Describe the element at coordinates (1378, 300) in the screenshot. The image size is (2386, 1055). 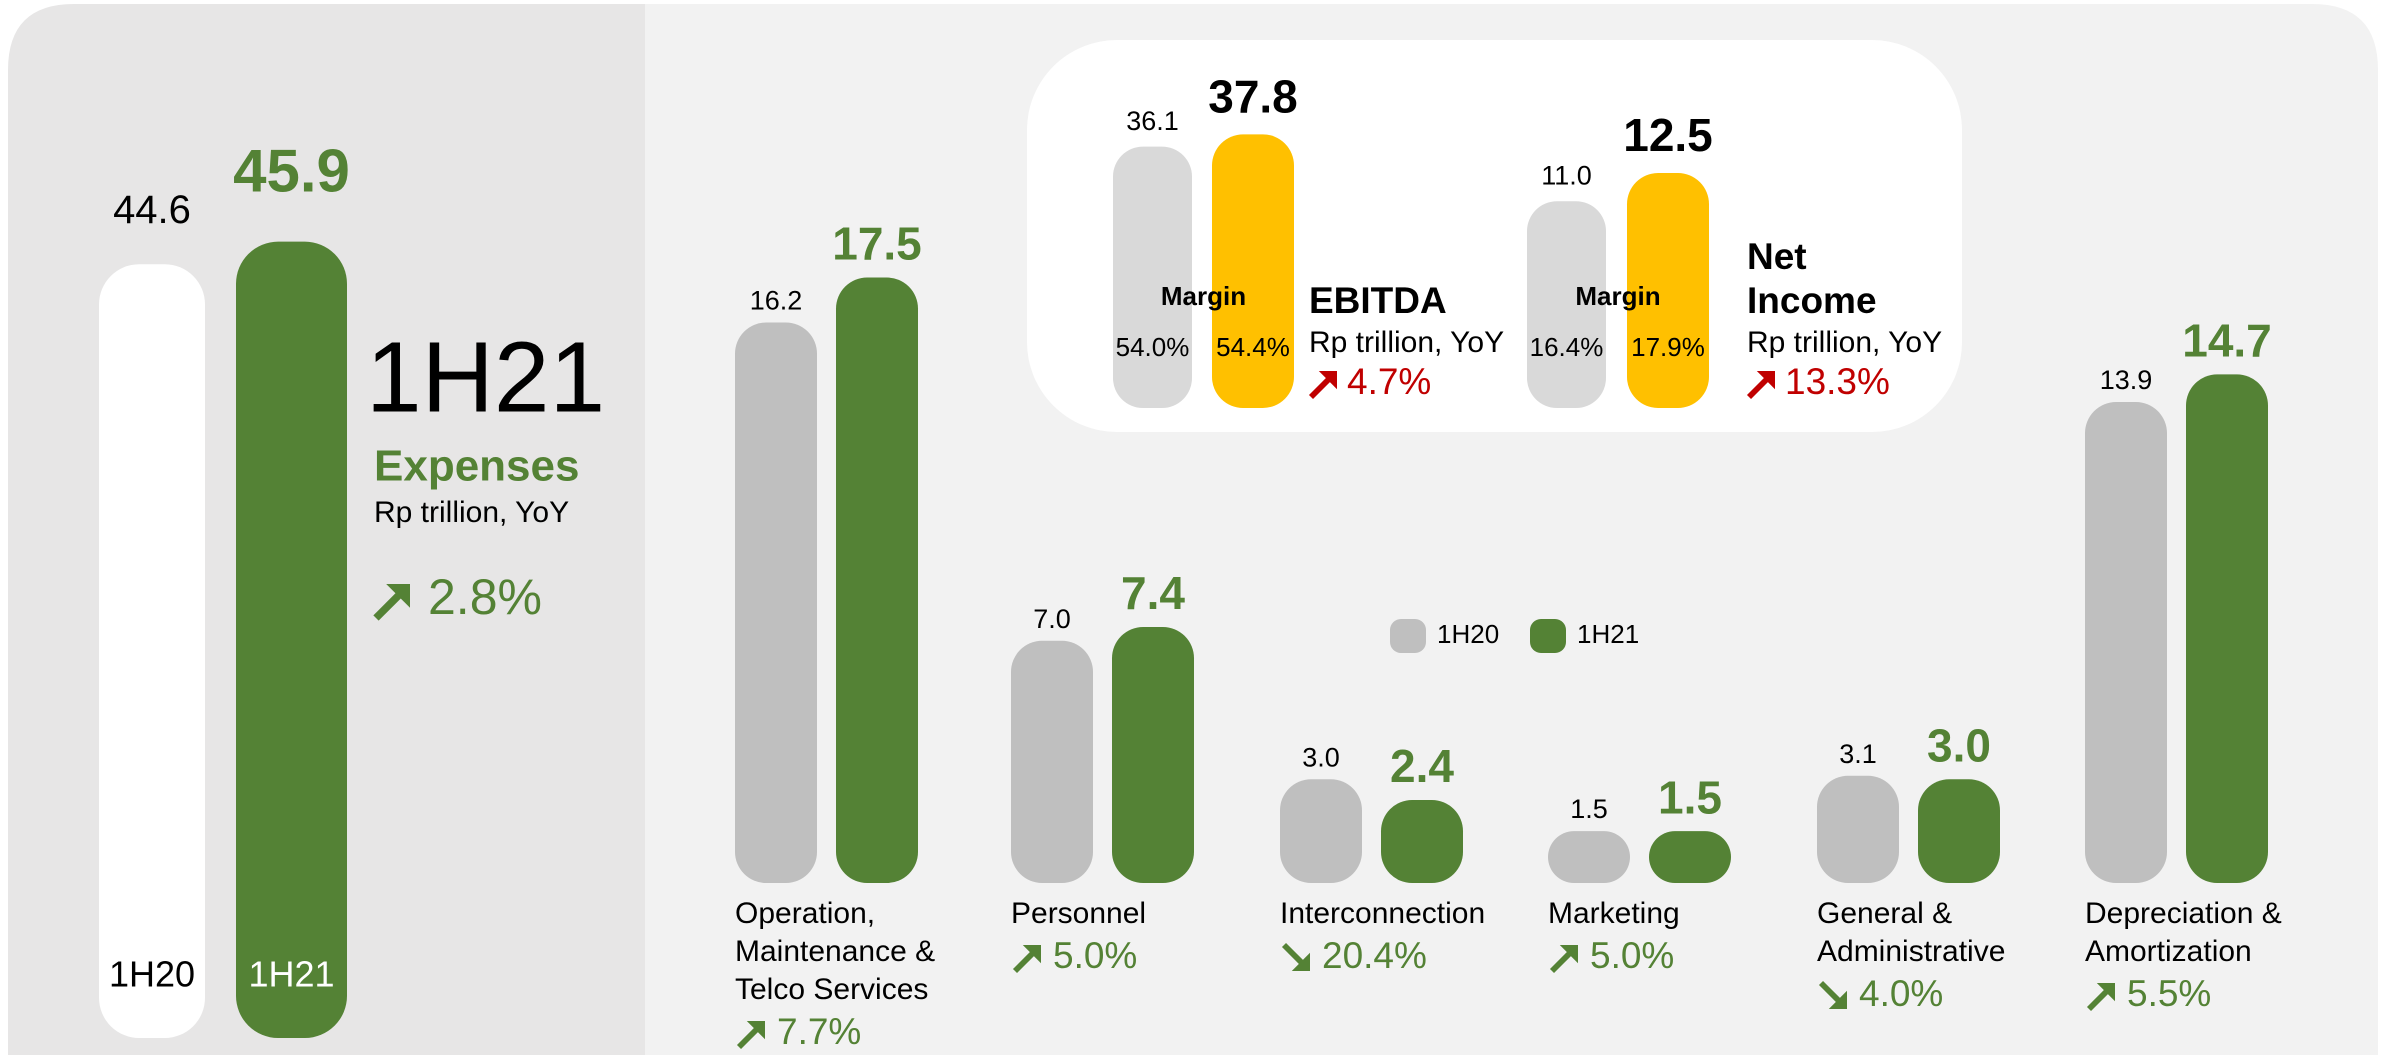
I see `kpi-title: EBITDA` at that location.